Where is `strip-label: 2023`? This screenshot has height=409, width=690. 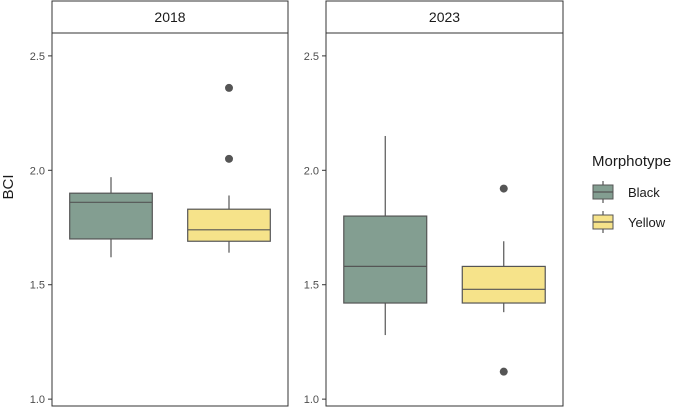
strip-label: 2023 is located at coordinates (444, 17).